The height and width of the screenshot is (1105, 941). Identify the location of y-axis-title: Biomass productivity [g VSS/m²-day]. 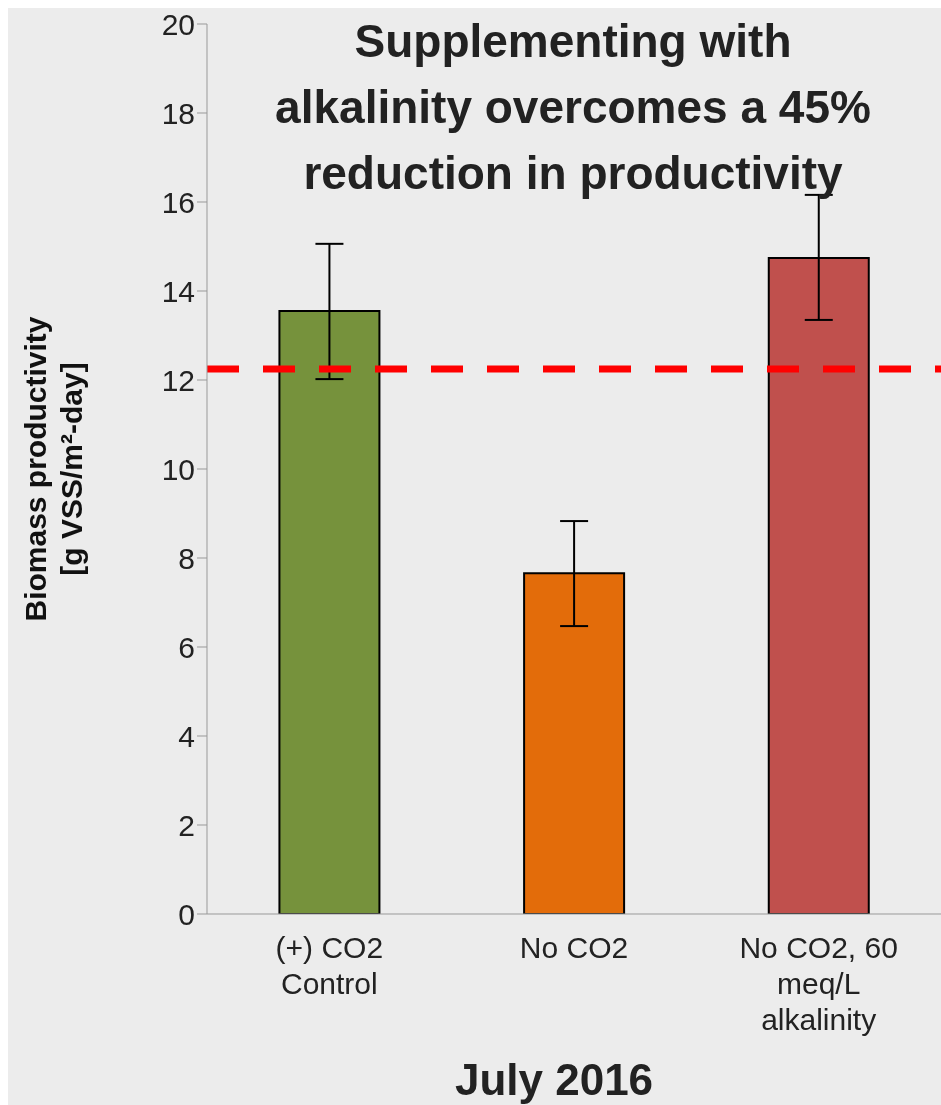
(53, 469).